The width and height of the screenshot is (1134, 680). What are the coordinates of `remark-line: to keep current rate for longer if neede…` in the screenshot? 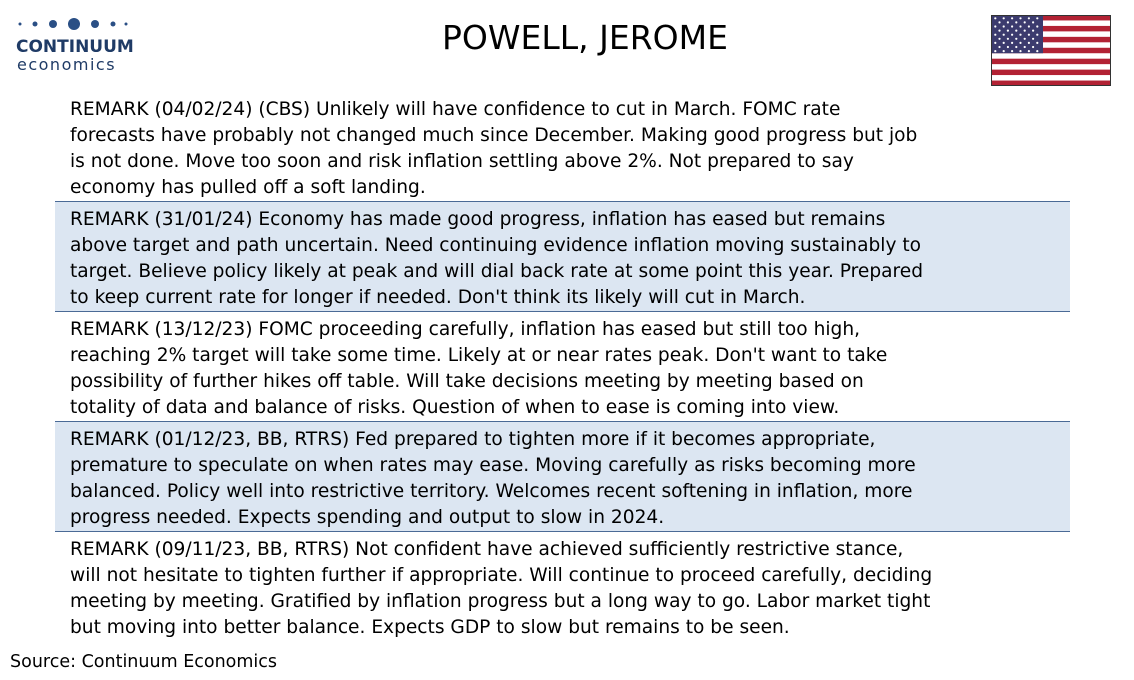 It's located at (438, 297).